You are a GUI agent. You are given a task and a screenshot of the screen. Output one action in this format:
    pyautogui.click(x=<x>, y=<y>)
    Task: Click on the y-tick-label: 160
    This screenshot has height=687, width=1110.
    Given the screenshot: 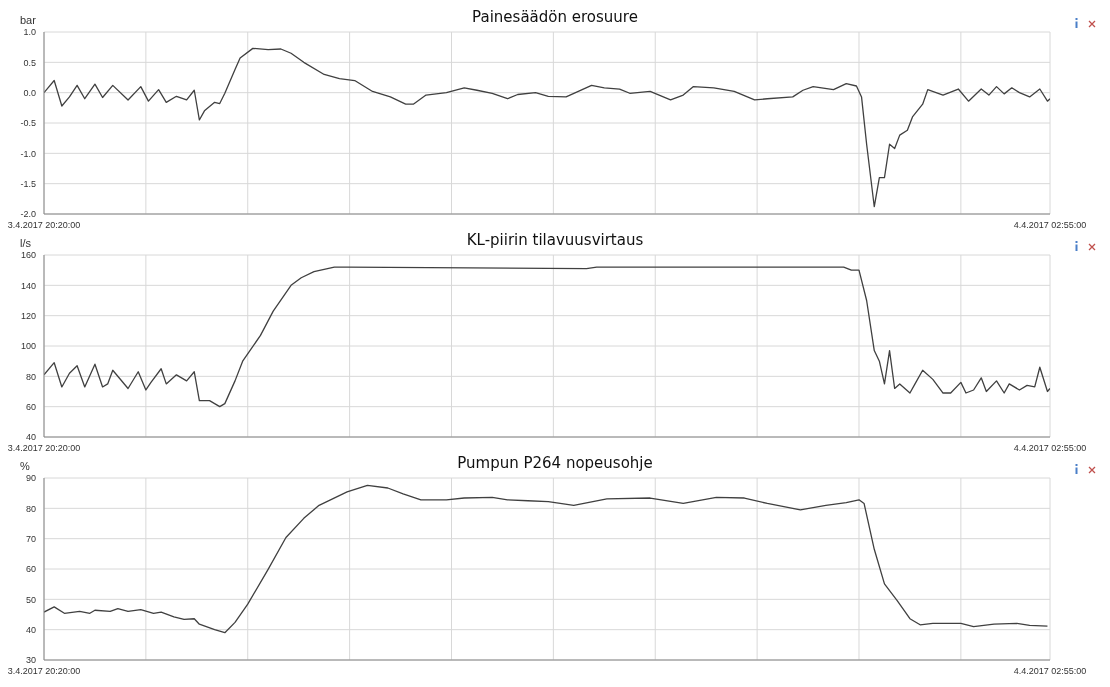 What is the action you would take?
    pyautogui.click(x=28, y=255)
    